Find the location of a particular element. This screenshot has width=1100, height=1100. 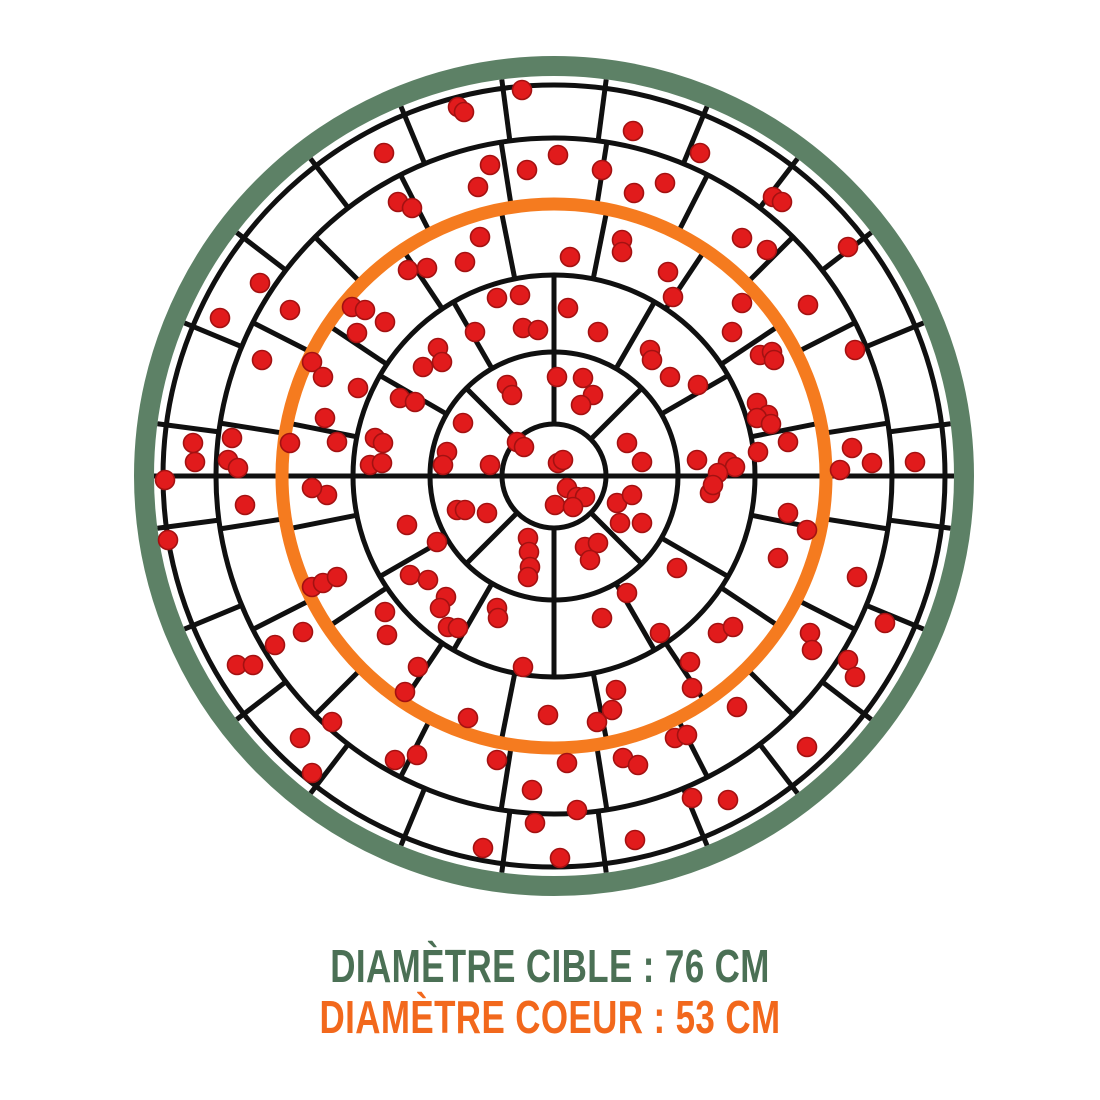

target-diameter-label: DIAMÈTRE CIBLE : 76 CM is located at coordinates (550, 966).